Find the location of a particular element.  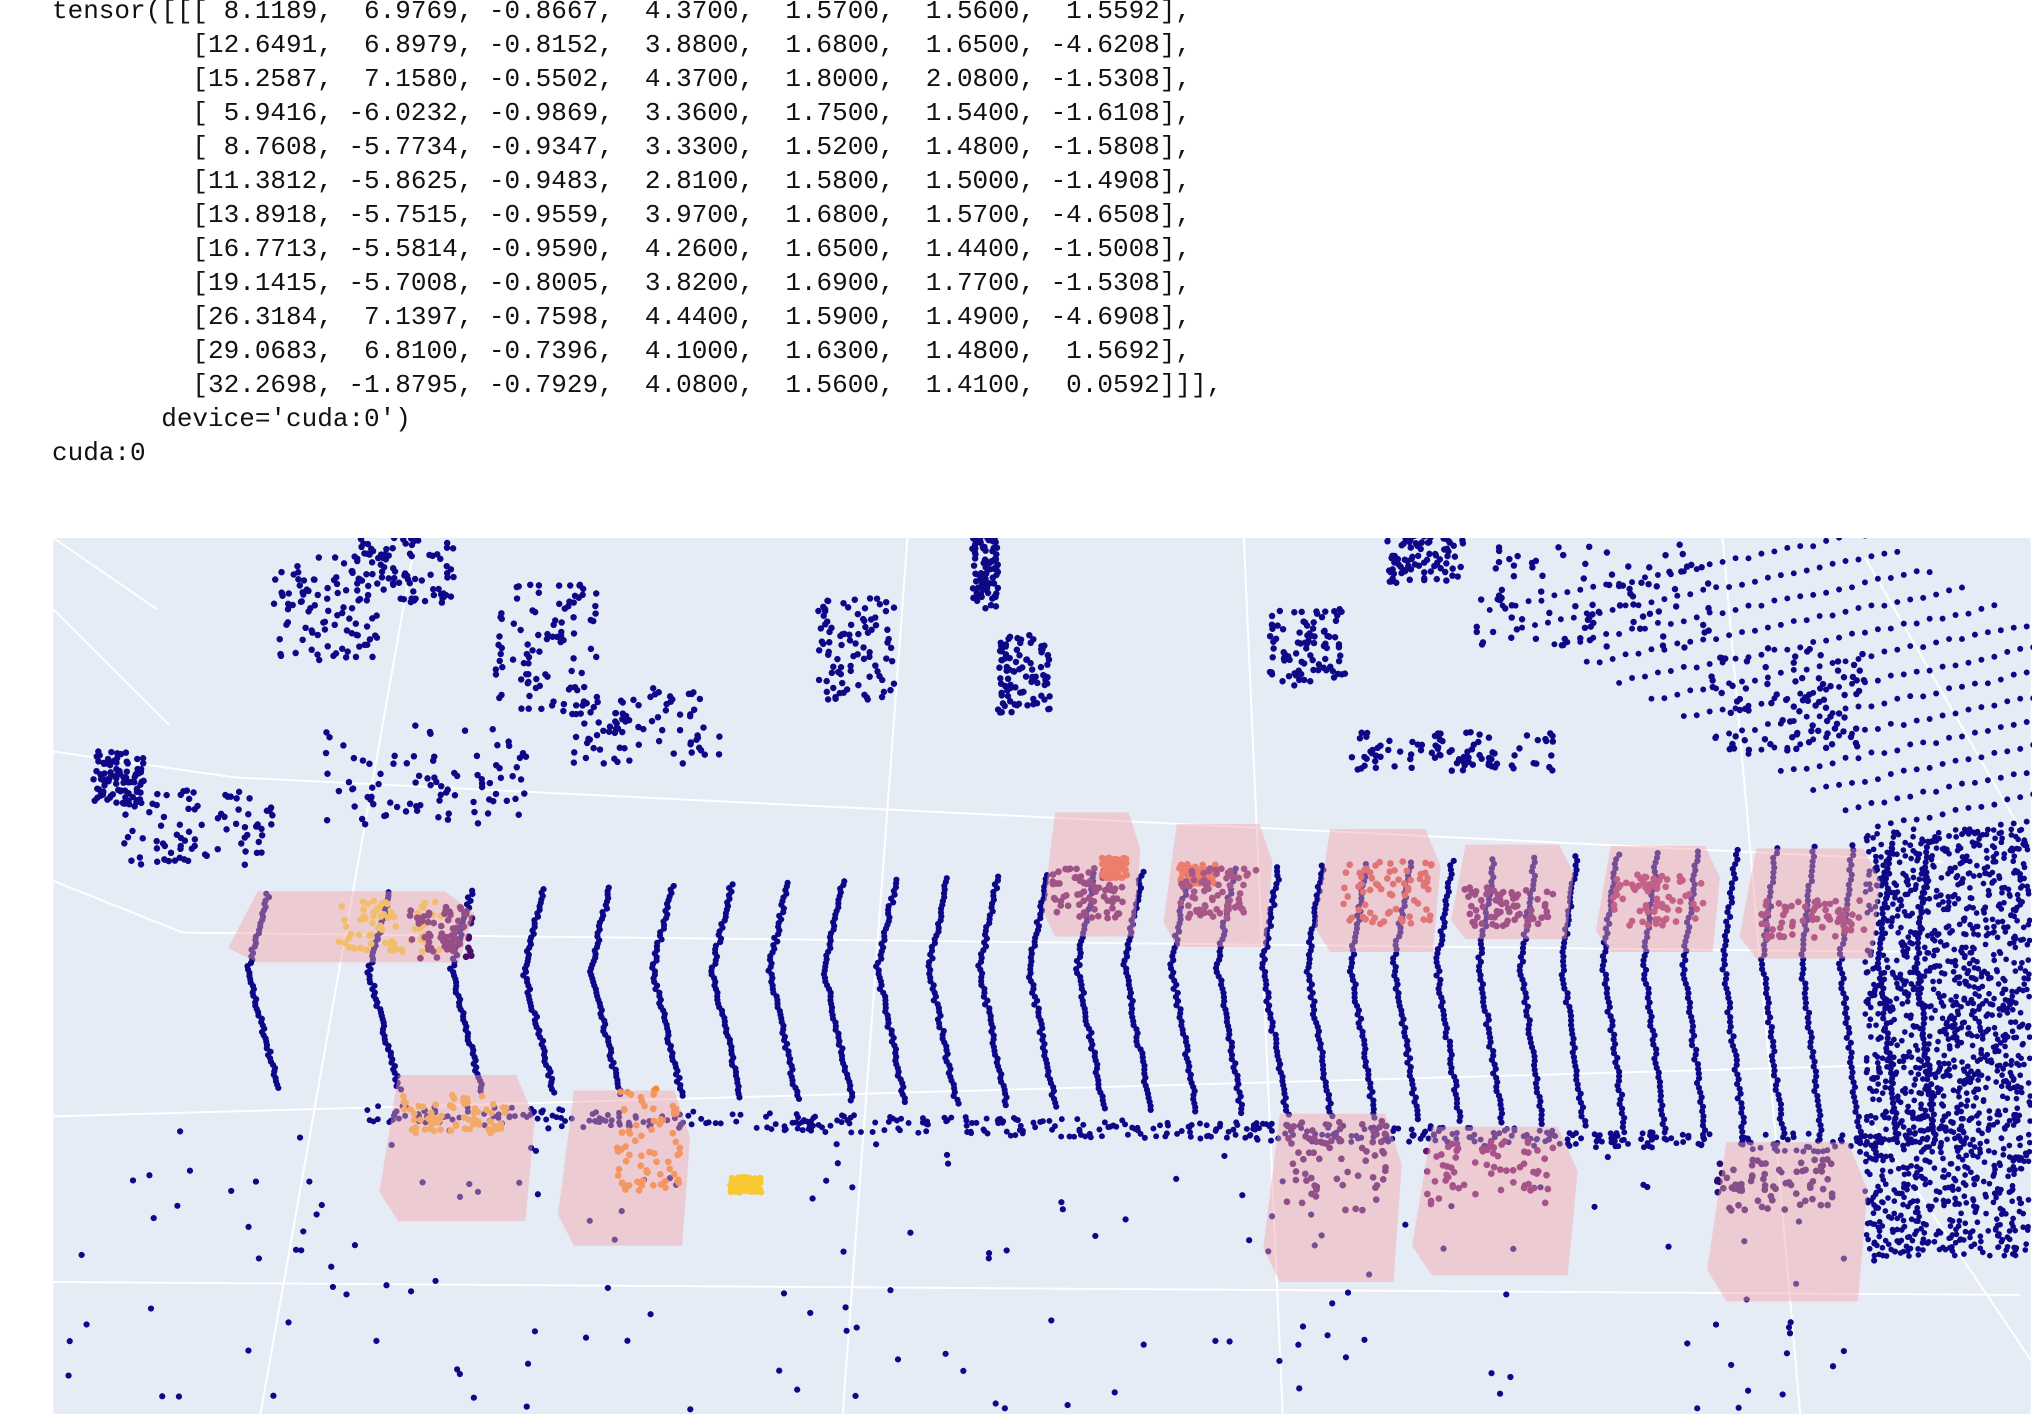

output-line: device='cuda:0') is located at coordinates (231, 419).